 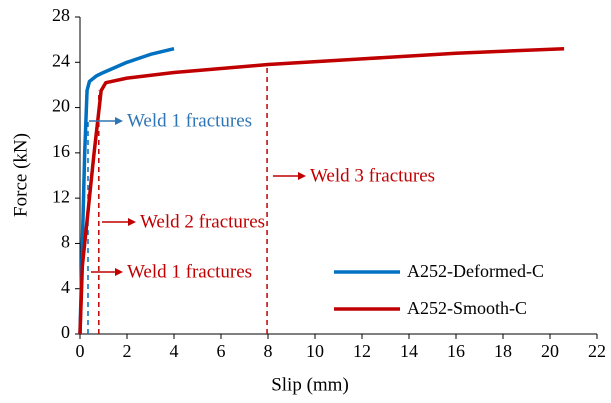 What do you see at coordinates (268, 351) in the screenshot?
I see `x-tick-label: 8` at bounding box center [268, 351].